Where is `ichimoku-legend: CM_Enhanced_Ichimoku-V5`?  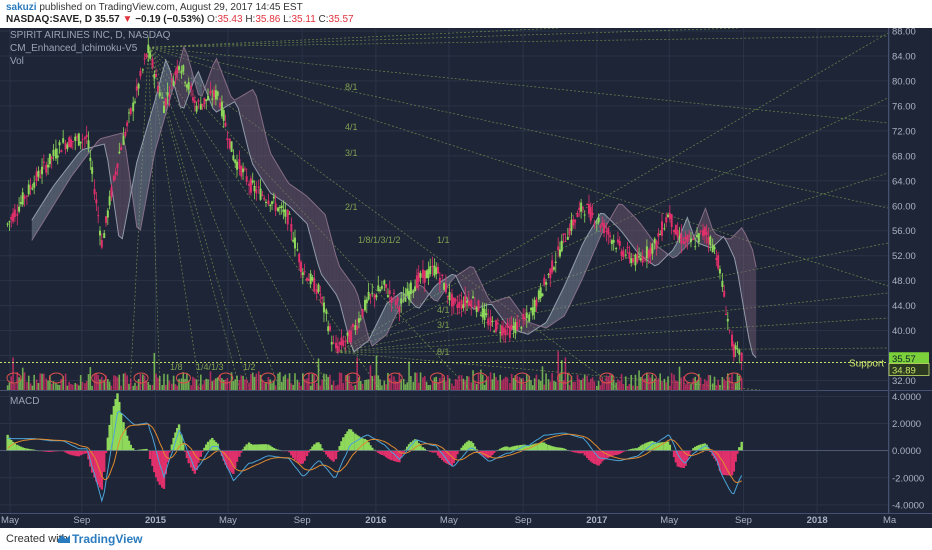 ichimoku-legend: CM_Enhanced_Ichimoku-V5 is located at coordinates (74, 48).